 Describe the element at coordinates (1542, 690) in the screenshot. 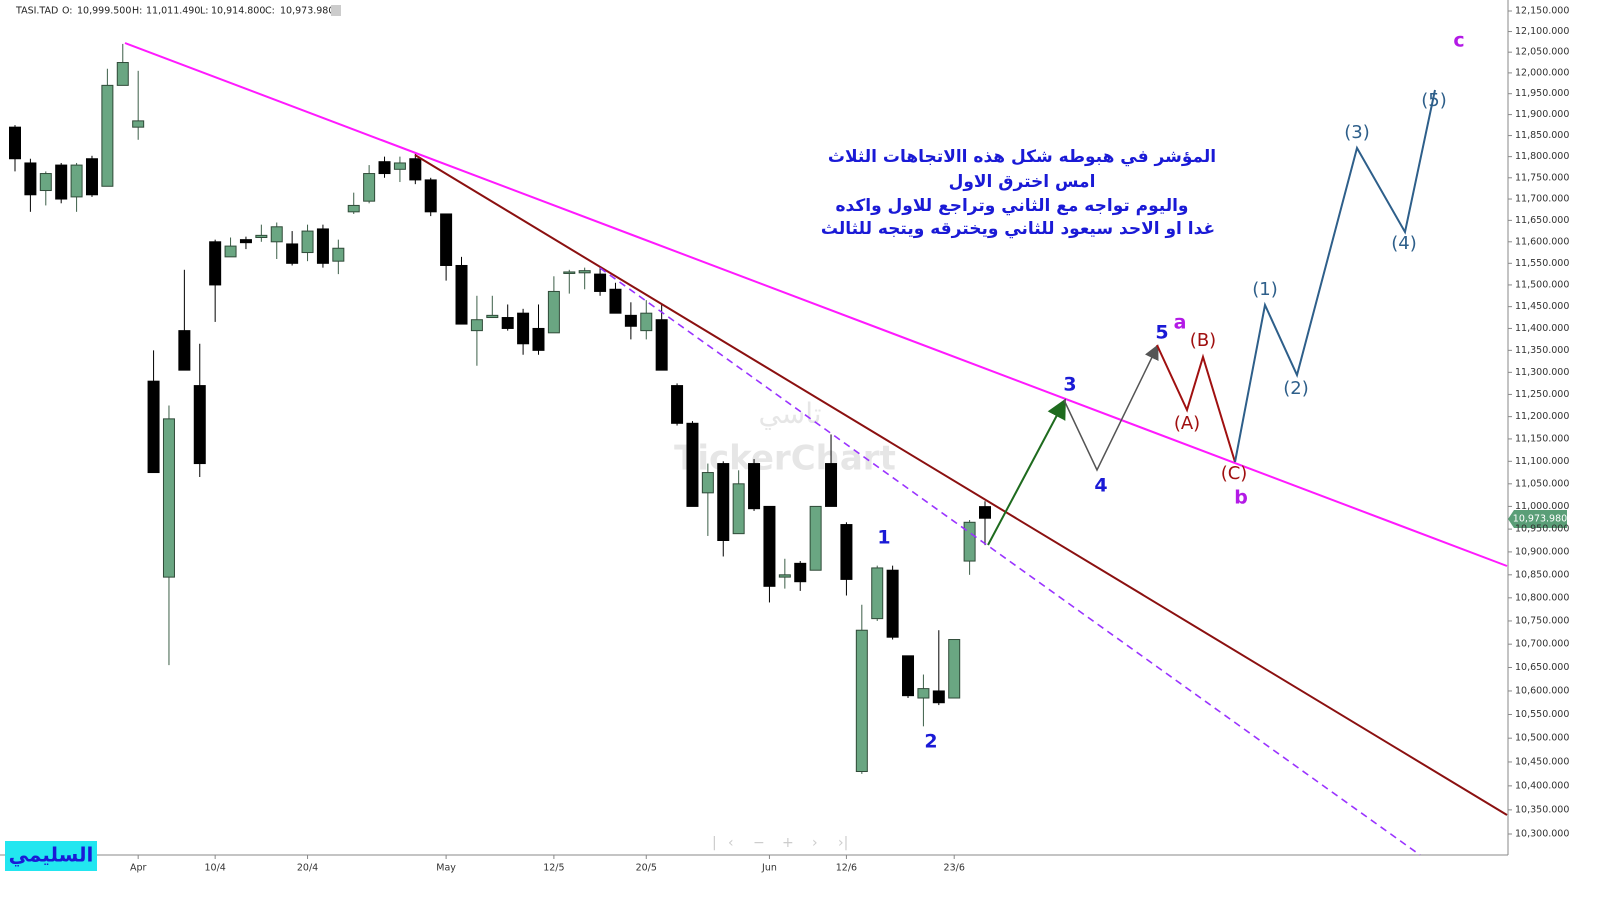

I see `y-tick-label: 10,600.000` at that location.